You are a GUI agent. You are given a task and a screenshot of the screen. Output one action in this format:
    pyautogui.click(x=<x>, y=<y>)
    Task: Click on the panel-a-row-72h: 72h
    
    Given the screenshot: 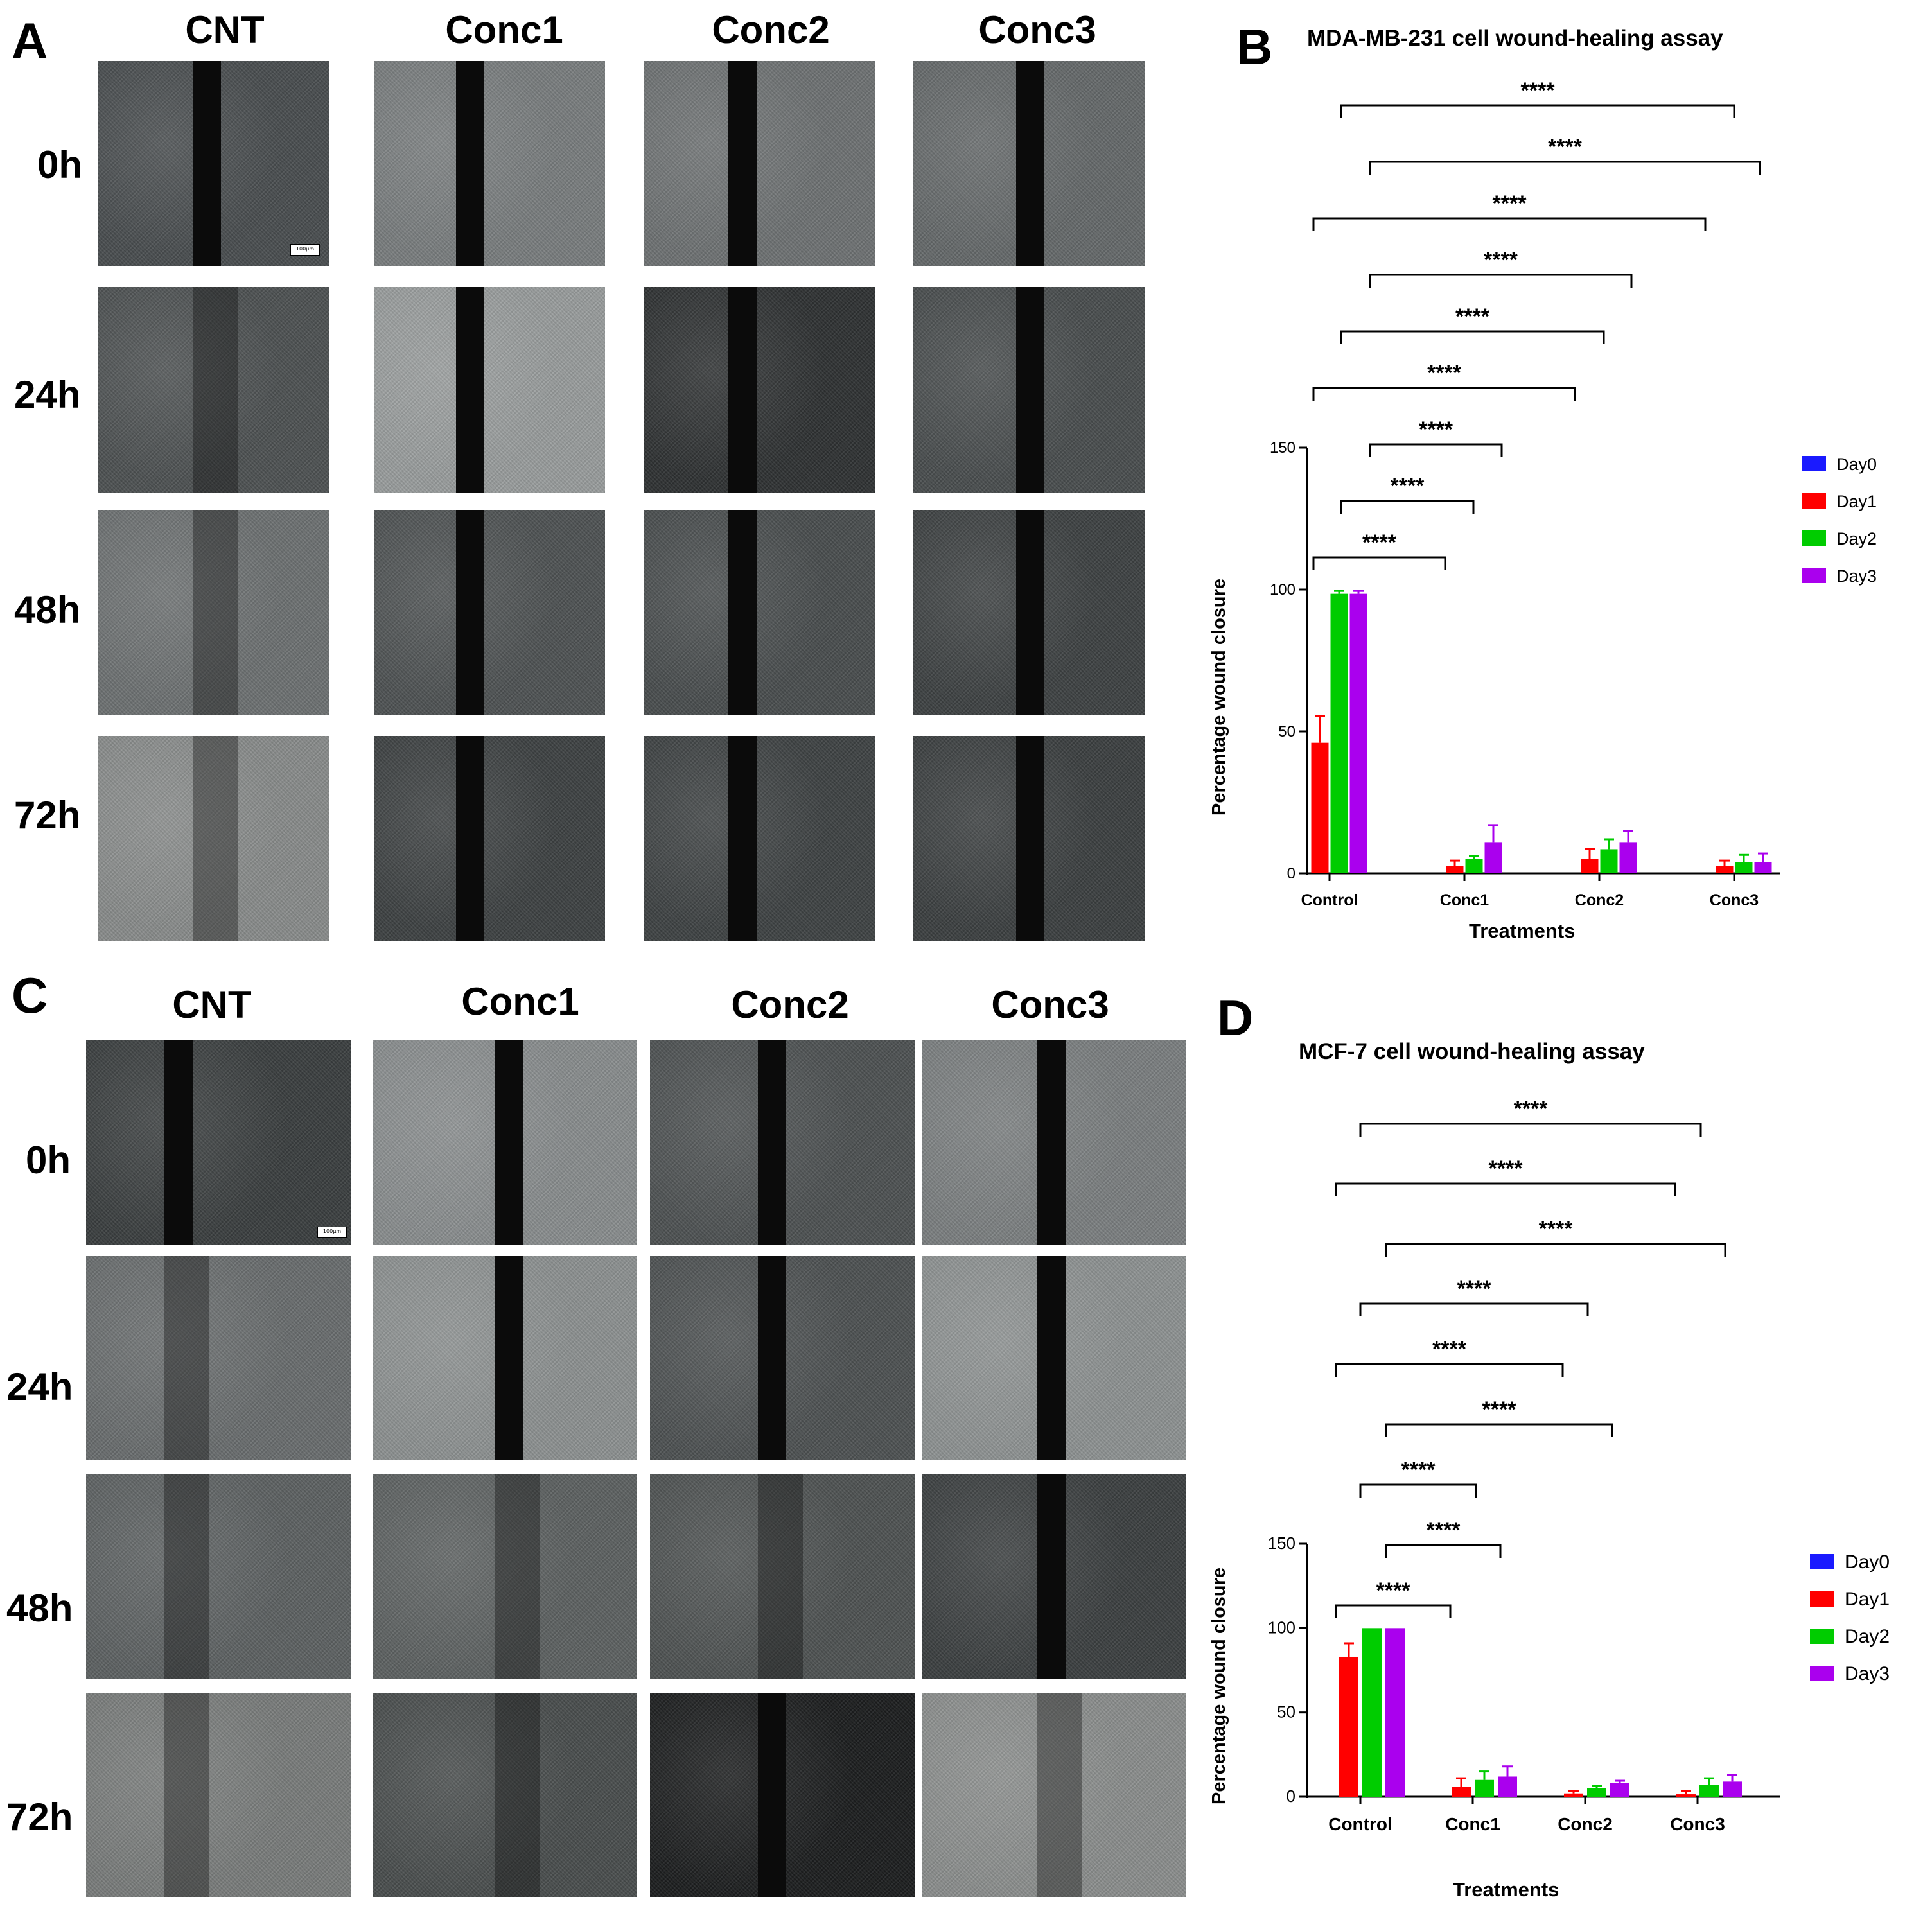 What is the action you would take?
    pyautogui.click(x=47, y=815)
    